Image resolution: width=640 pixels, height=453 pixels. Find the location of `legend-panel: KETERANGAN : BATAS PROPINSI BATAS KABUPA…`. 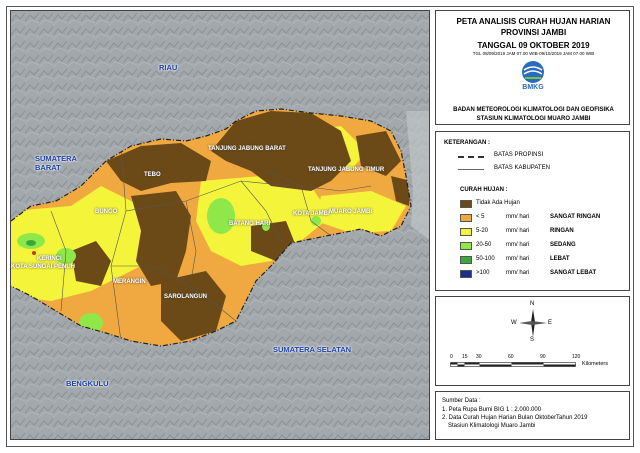

legend-panel: KETERANGAN : BATAS PROPINSI BATAS KABUPA… is located at coordinates (532, 211).